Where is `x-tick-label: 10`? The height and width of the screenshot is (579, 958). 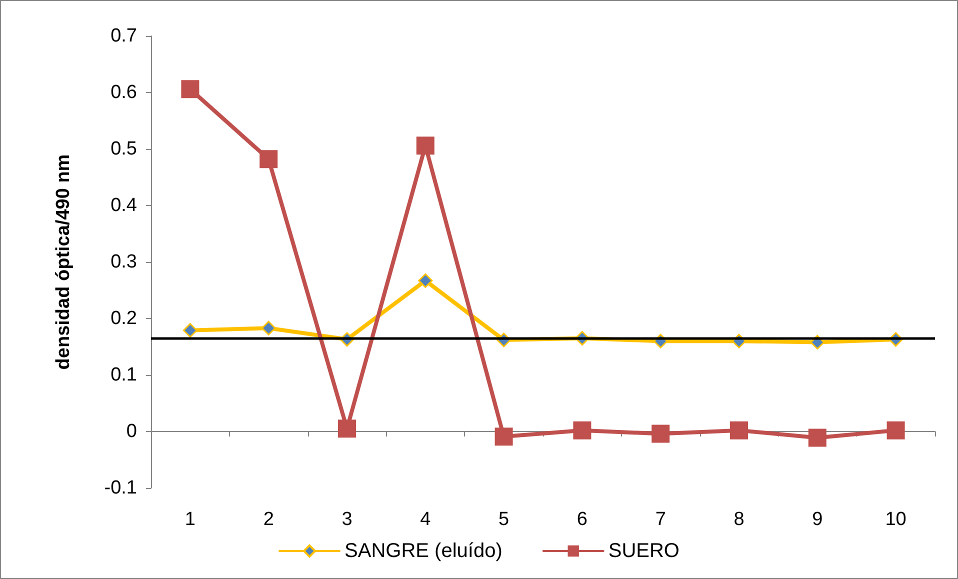 x-tick-label: 10 is located at coordinates (895, 519).